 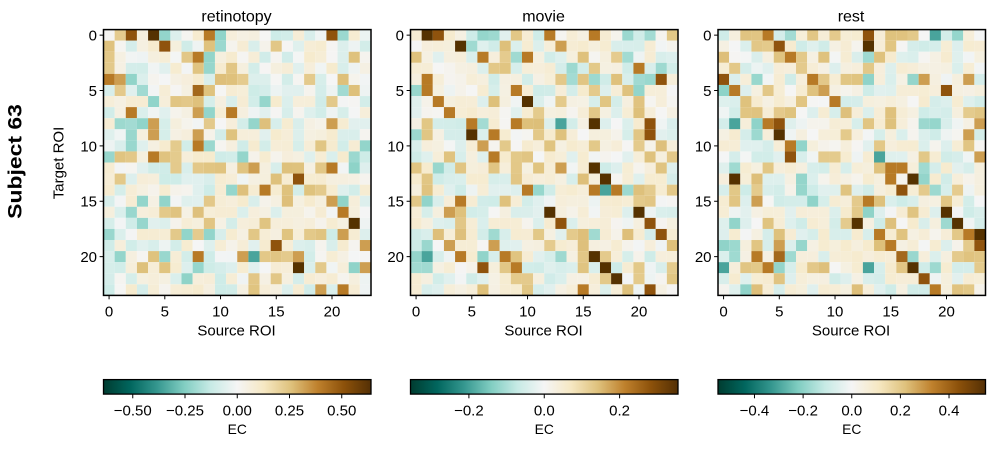 I want to click on svg-text: 0.00, so click(x=237, y=411).